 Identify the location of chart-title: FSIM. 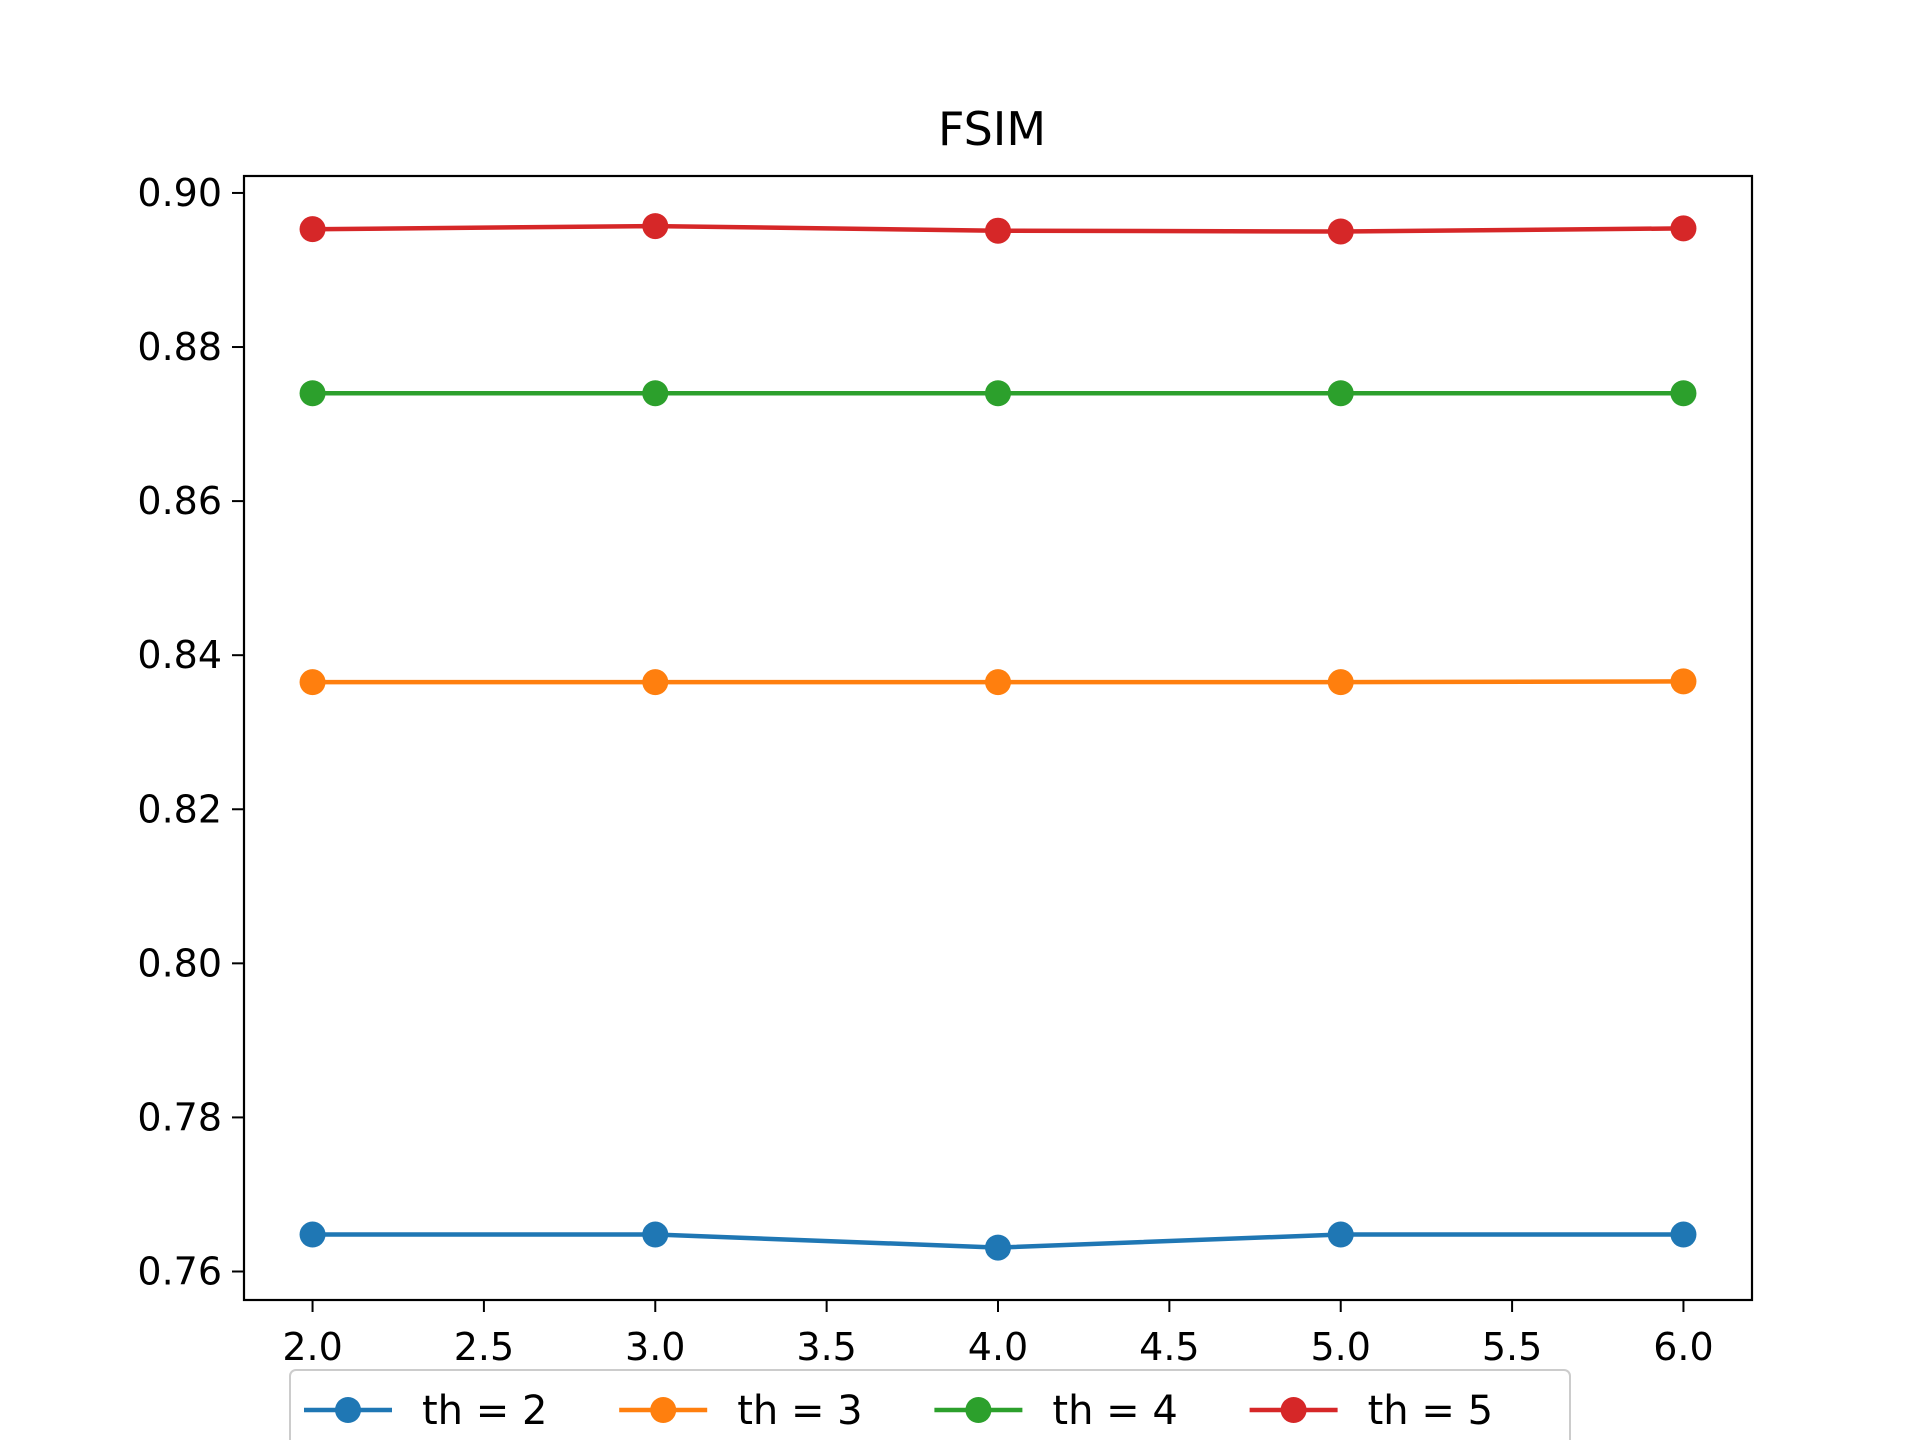
(992, 129).